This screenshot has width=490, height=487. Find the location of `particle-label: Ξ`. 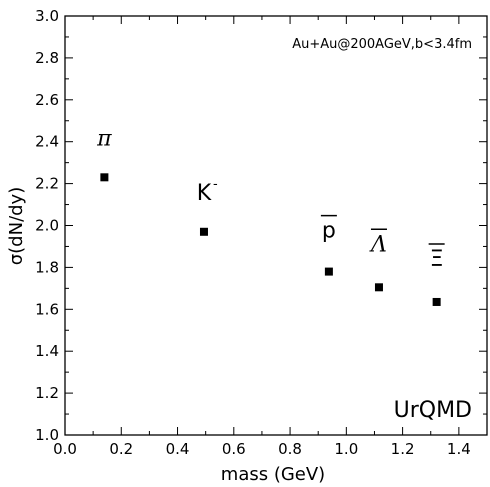

particle-label: Ξ is located at coordinates (437, 259).